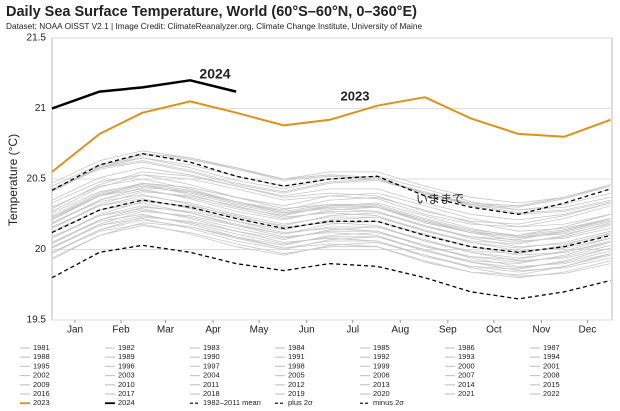 The image size is (620, 411). I want to click on legend-label: 2007, so click(466, 375).